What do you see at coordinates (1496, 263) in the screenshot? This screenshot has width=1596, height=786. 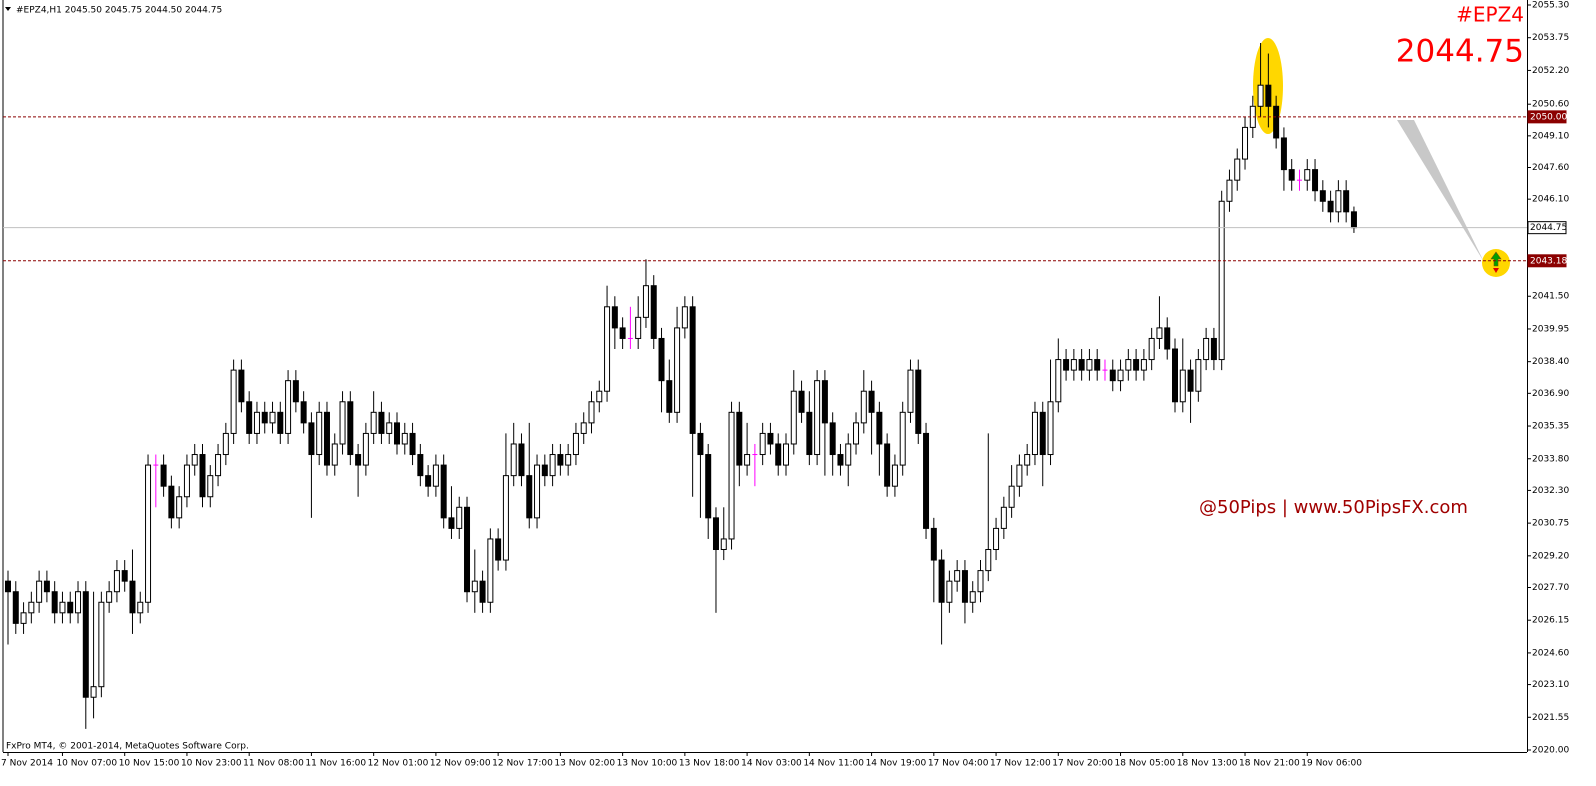 I see `alert-icon` at bounding box center [1496, 263].